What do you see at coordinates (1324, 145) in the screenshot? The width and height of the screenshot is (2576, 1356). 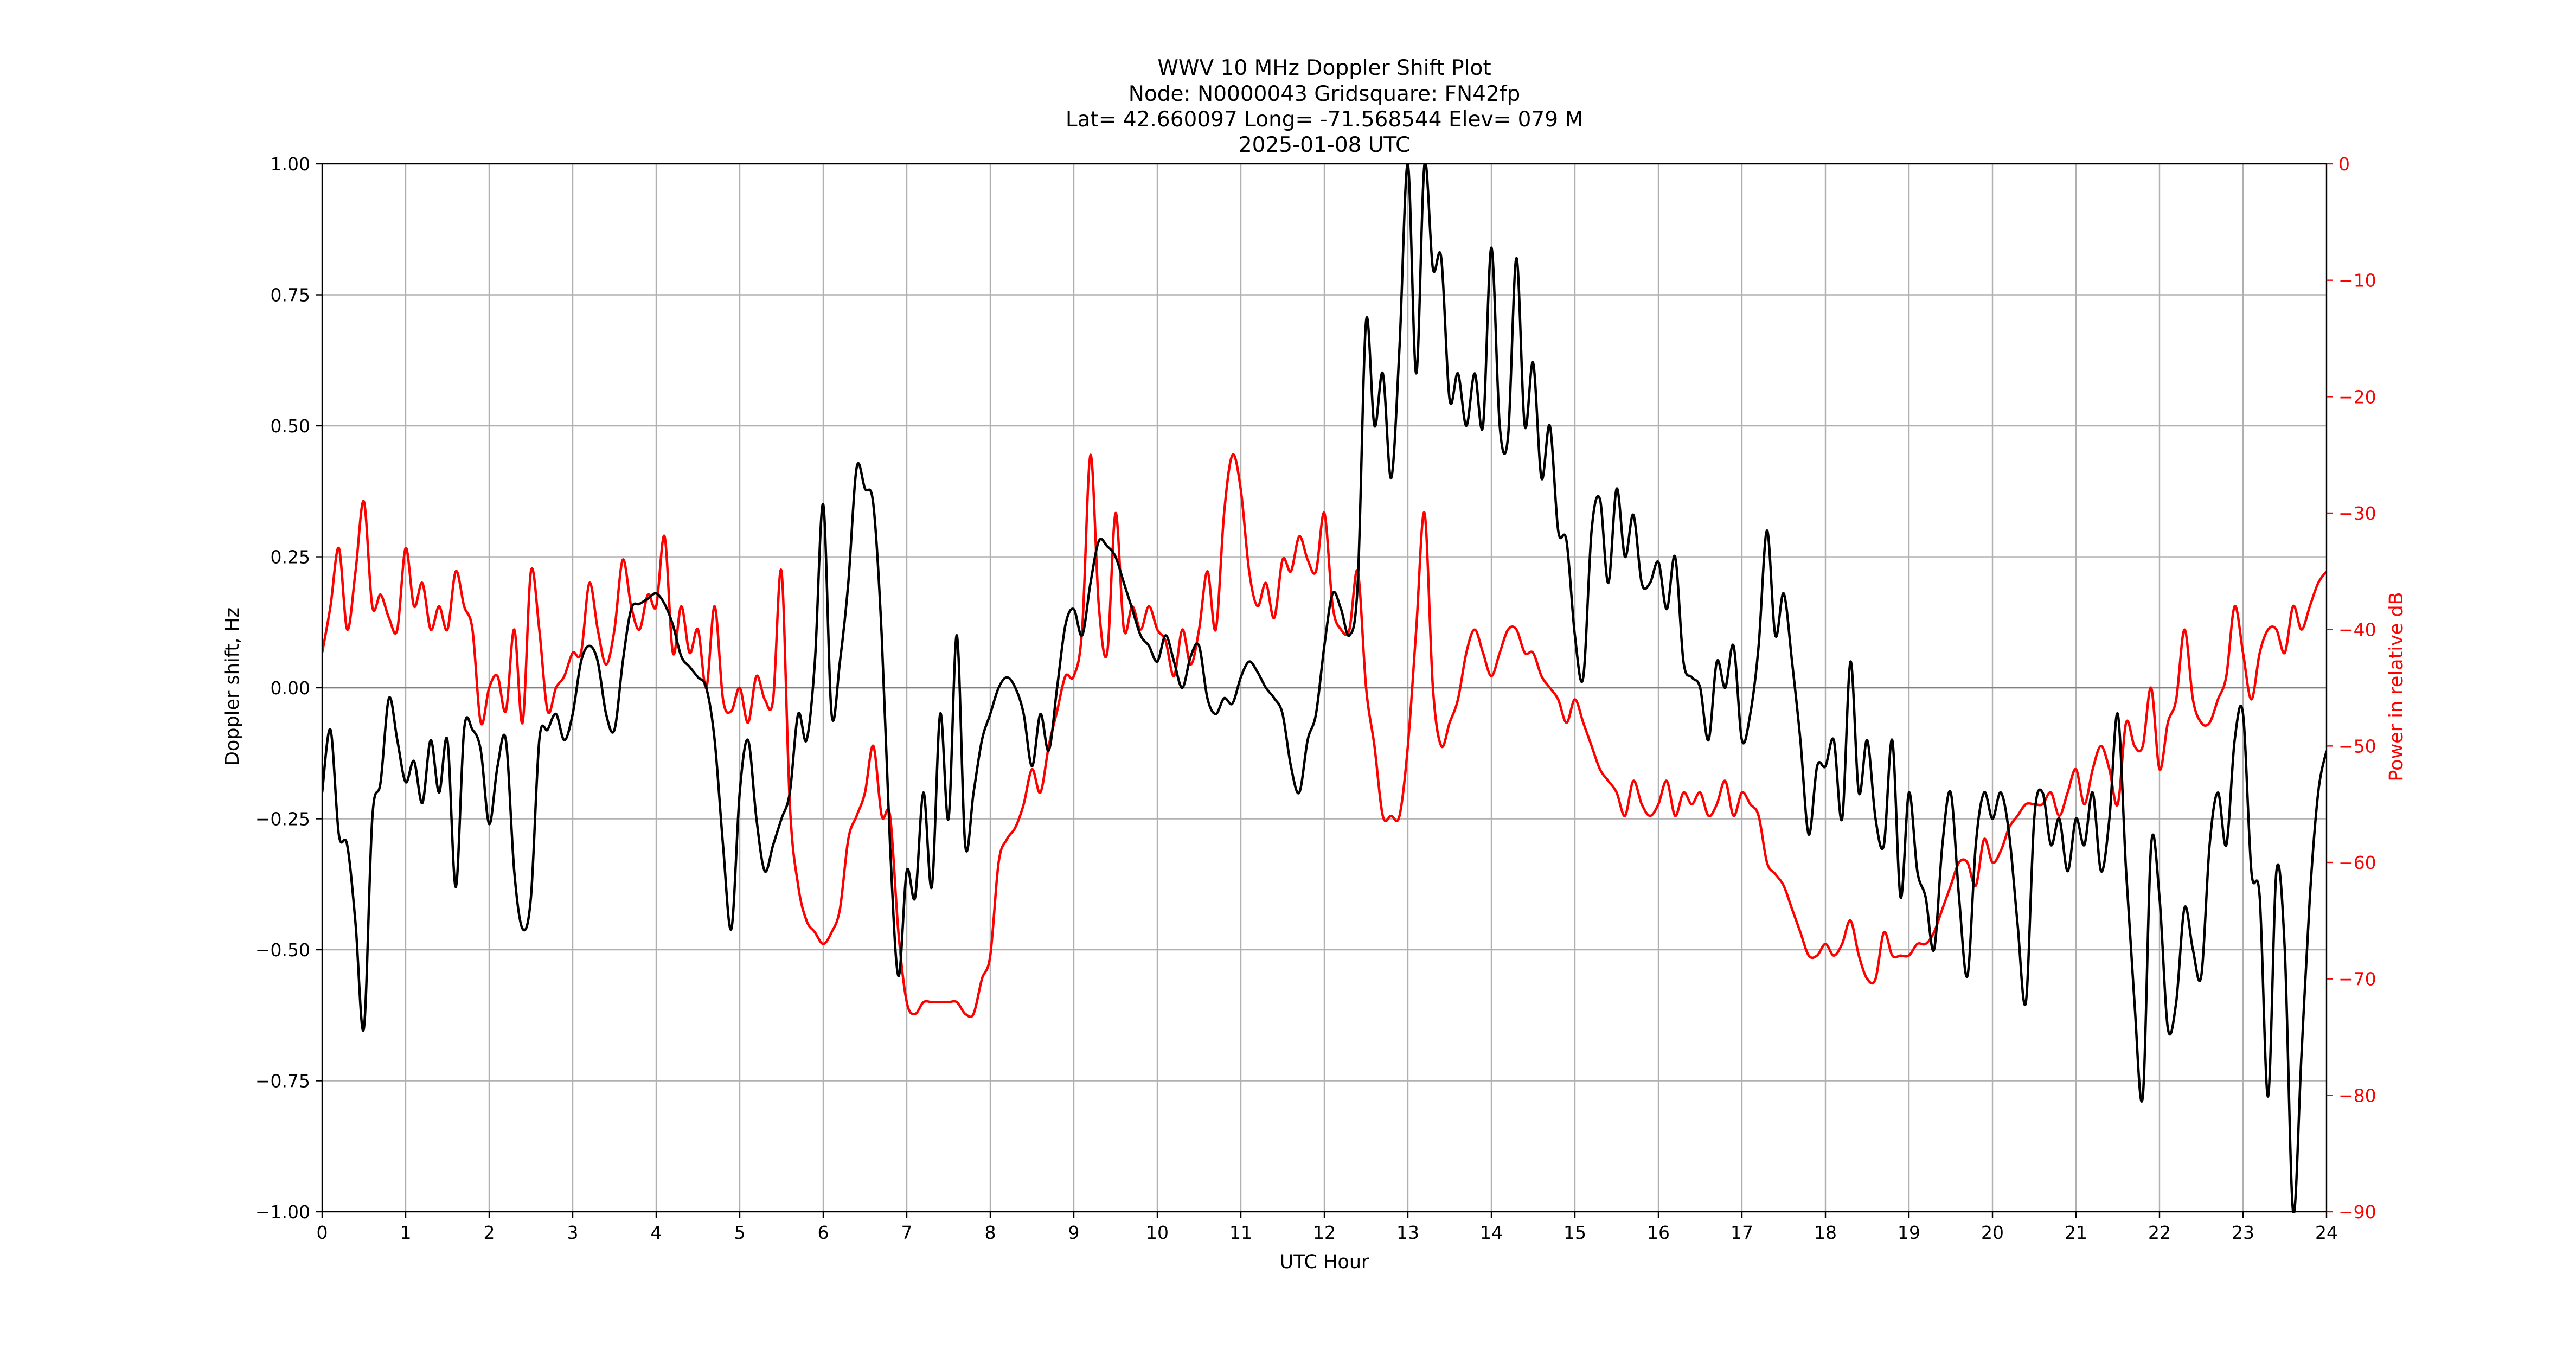 I see `title-line-4: 2025-01-08 UTC` at bounding box center [1324, 145].